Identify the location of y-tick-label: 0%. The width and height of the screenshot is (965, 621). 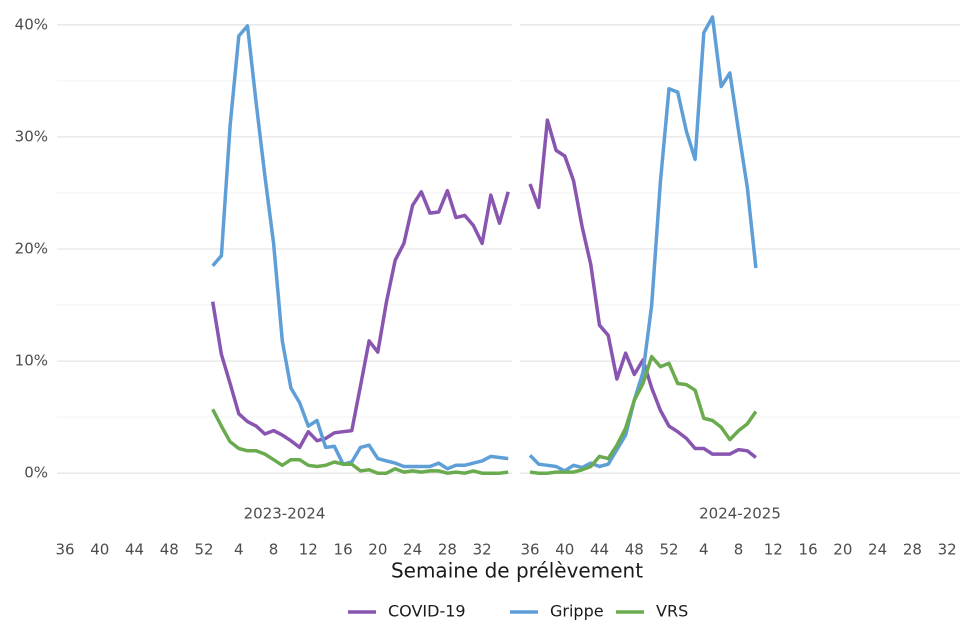
(36, 473).